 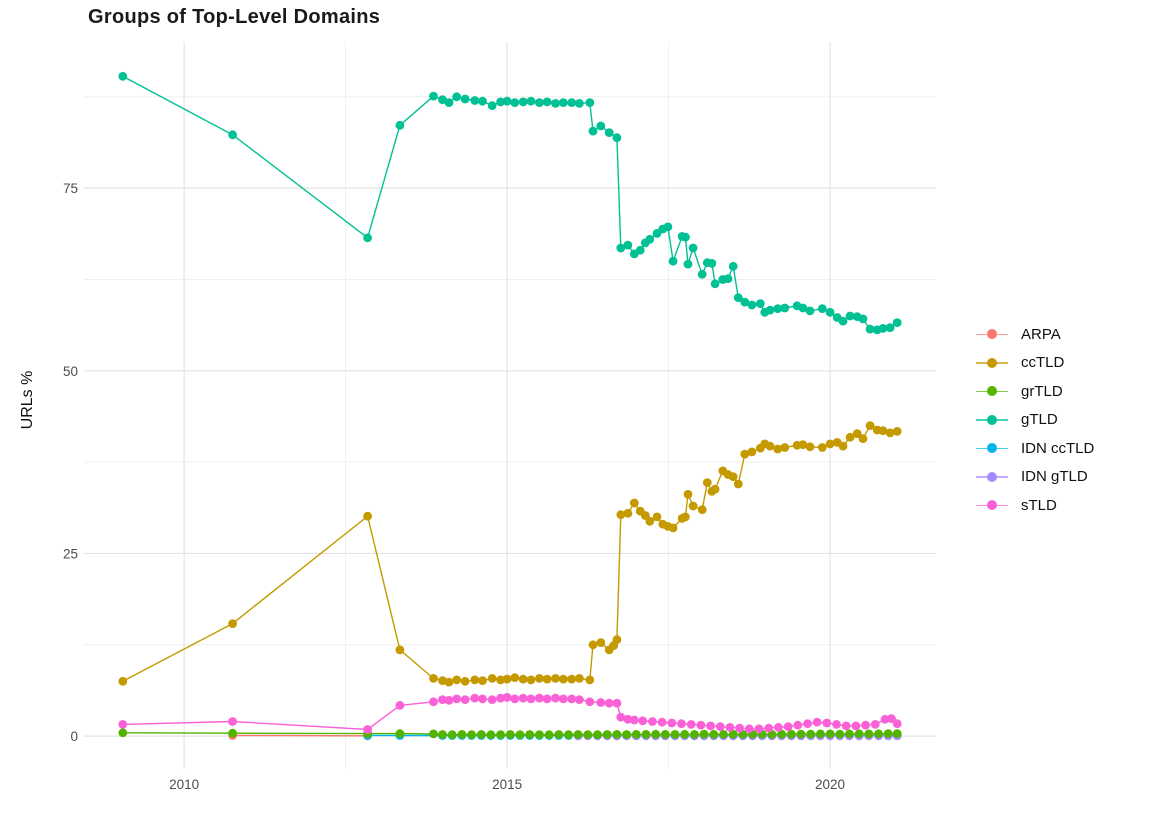 What do you see at coordinates (1054, 477) in the screenshot?
I see `legend-label: IDN gTLD` at bounding box center [1054, 477].